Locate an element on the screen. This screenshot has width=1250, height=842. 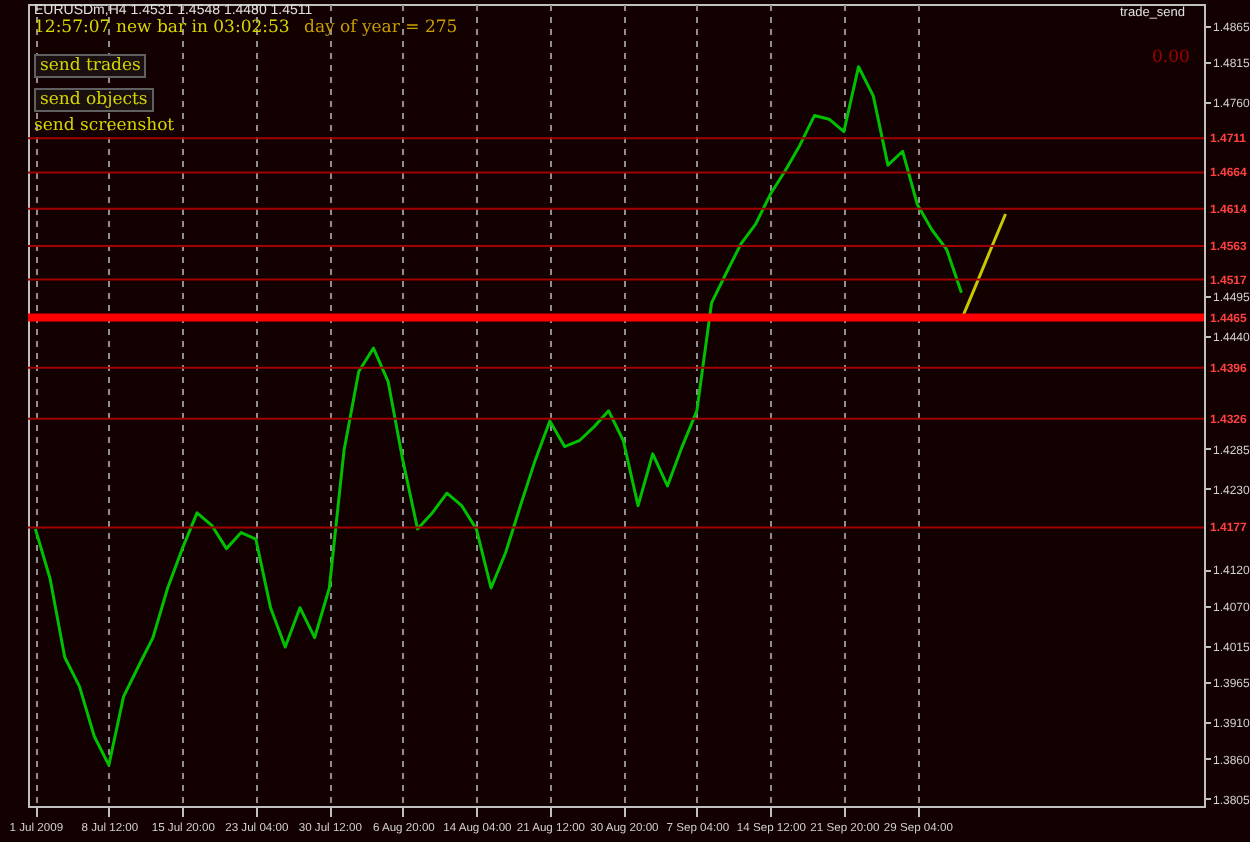
annotation: send trades is located at coordinates (90, 66).